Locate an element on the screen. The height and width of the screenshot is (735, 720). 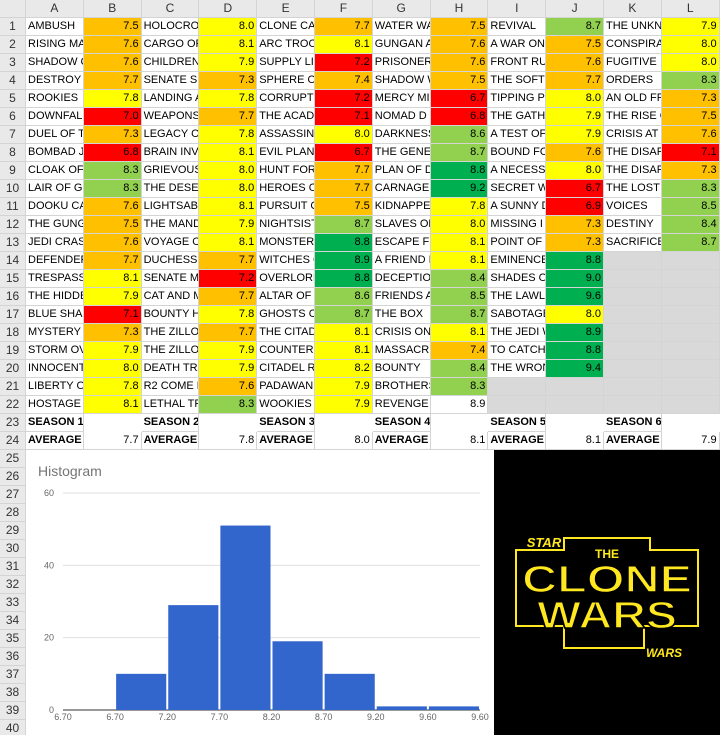
episode-title: TO CATCH is located at coordinates (517, 351).